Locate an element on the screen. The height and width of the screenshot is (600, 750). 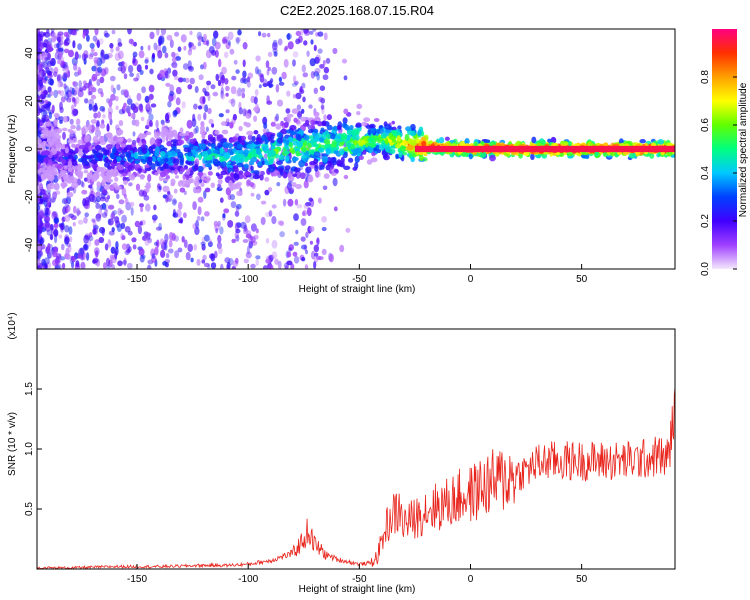
snr-x-ticks: -150 -100 -50 0 50 is located at coordinates (357, 574).